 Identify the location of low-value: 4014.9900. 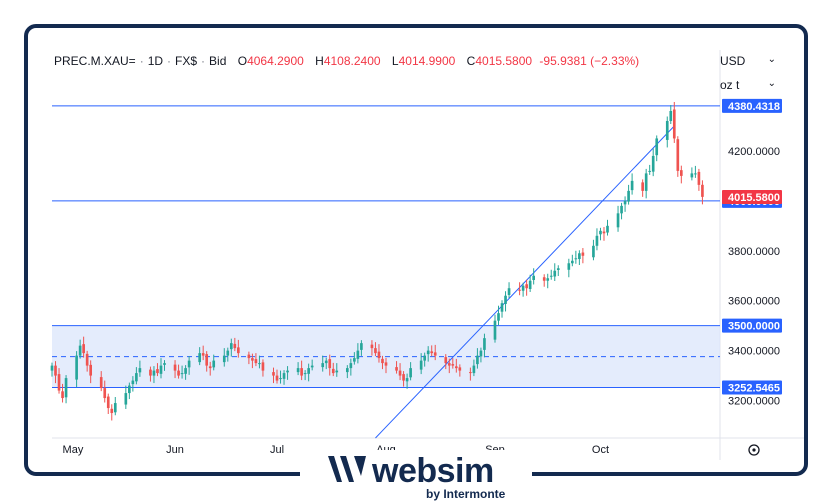
(427, 61).